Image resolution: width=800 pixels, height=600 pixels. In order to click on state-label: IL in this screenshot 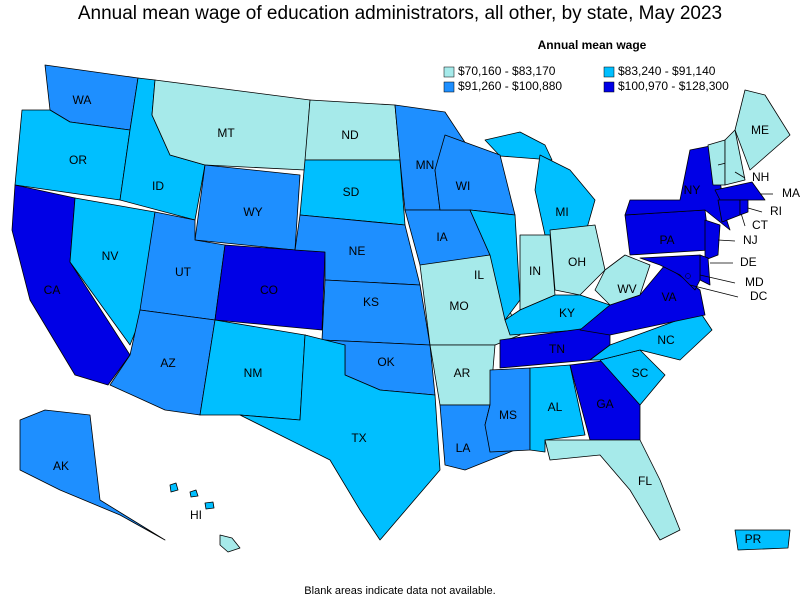, I will do `click(479, 275)`.